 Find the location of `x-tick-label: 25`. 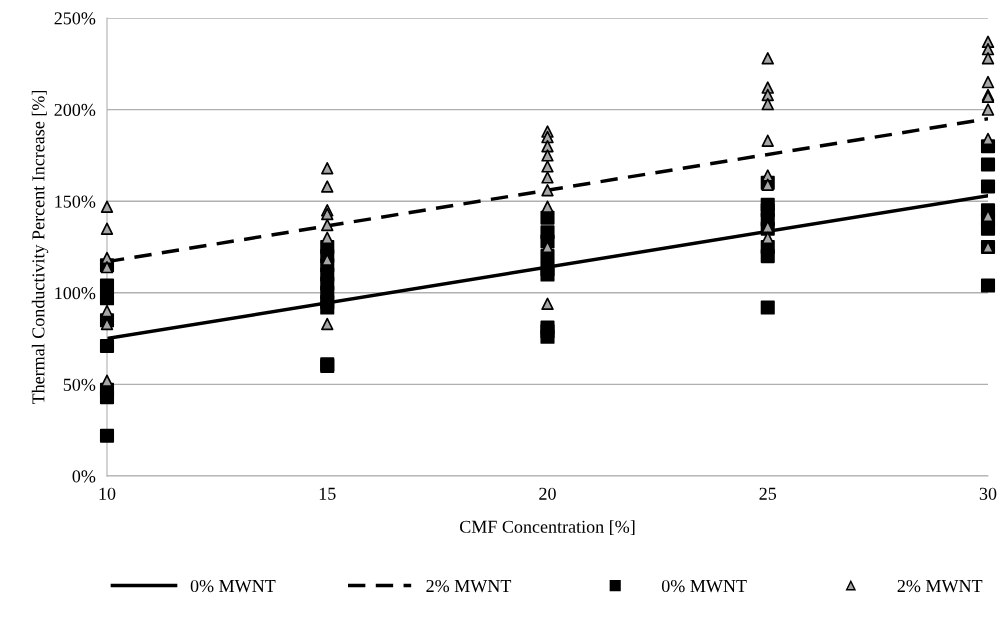

x-tick-label: 25 is located at coordinates (768, 493).